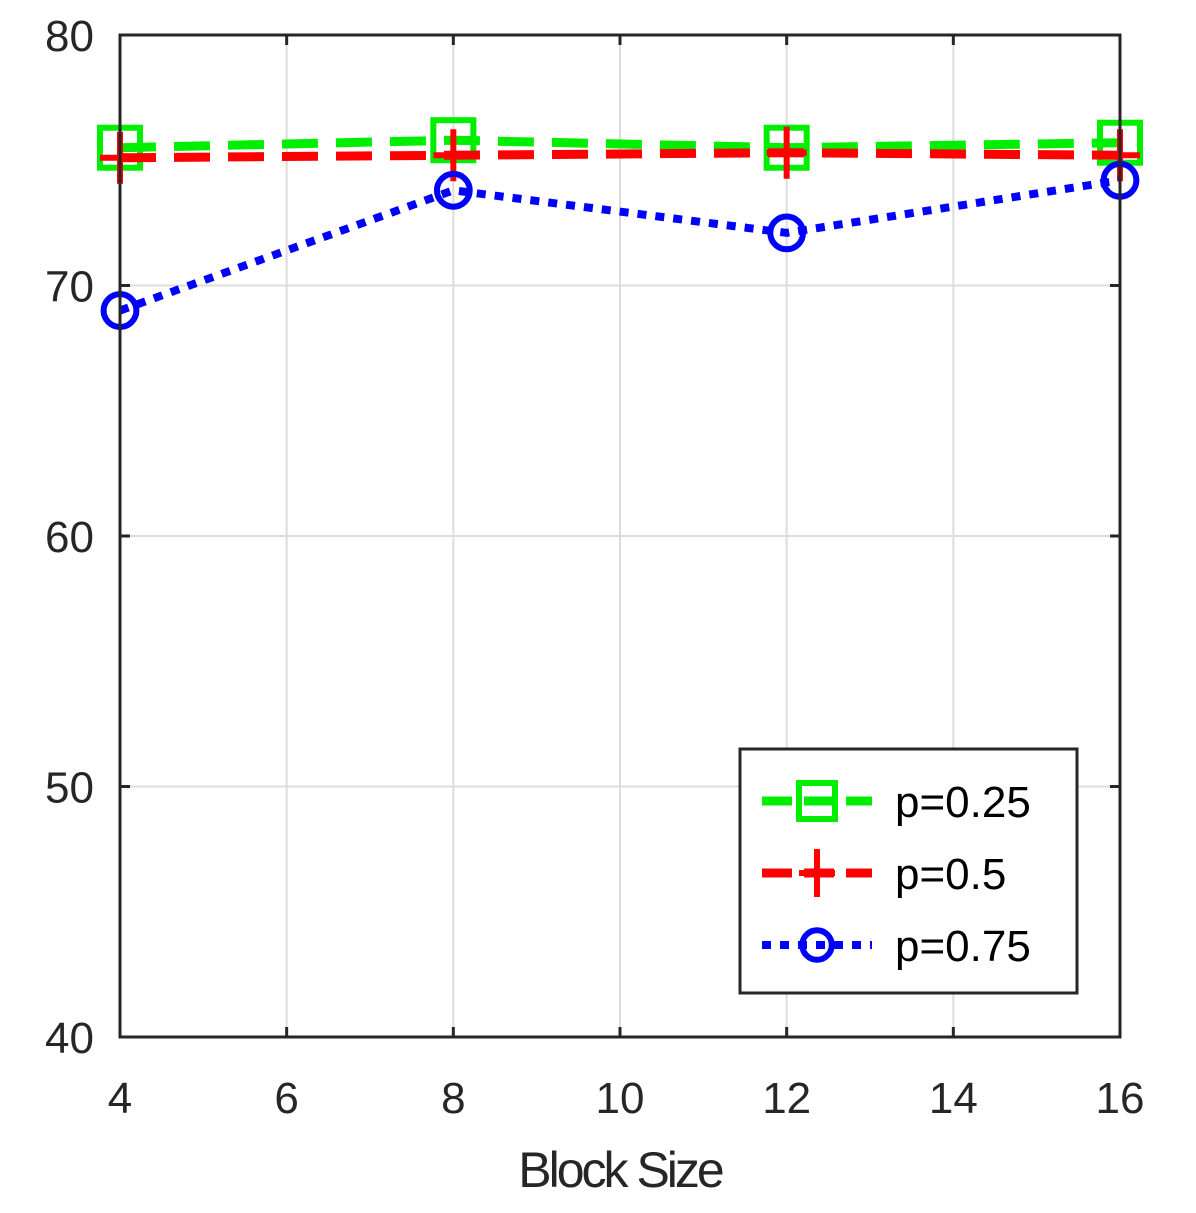 Image resolution: width=1196 pixels, height=1213 pixels. What do you see at coordinates (953, 1098) in the screenshot?
I see `x-tick-label: 14` at bounding box center [953, 1098].